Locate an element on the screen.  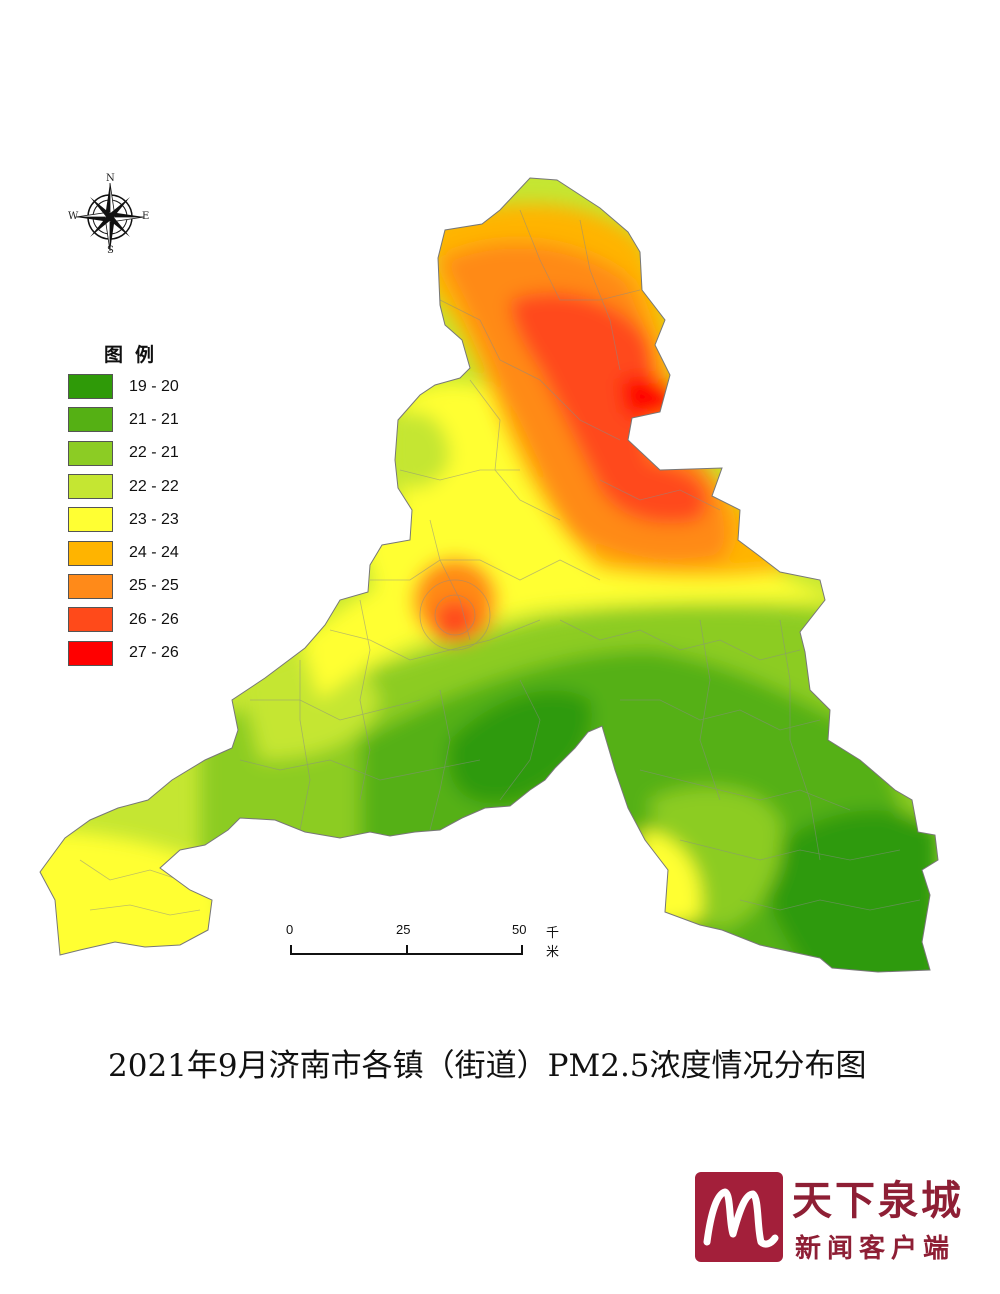
map-title: 2021年9月济南市各镇（街道）PM2.5浓度情况分布图 is located at coordinates (487, 1066).